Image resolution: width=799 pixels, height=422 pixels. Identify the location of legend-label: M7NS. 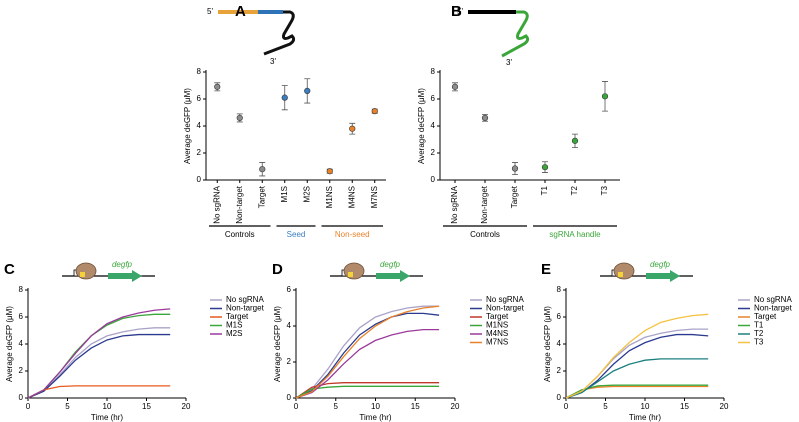
(497, 342).